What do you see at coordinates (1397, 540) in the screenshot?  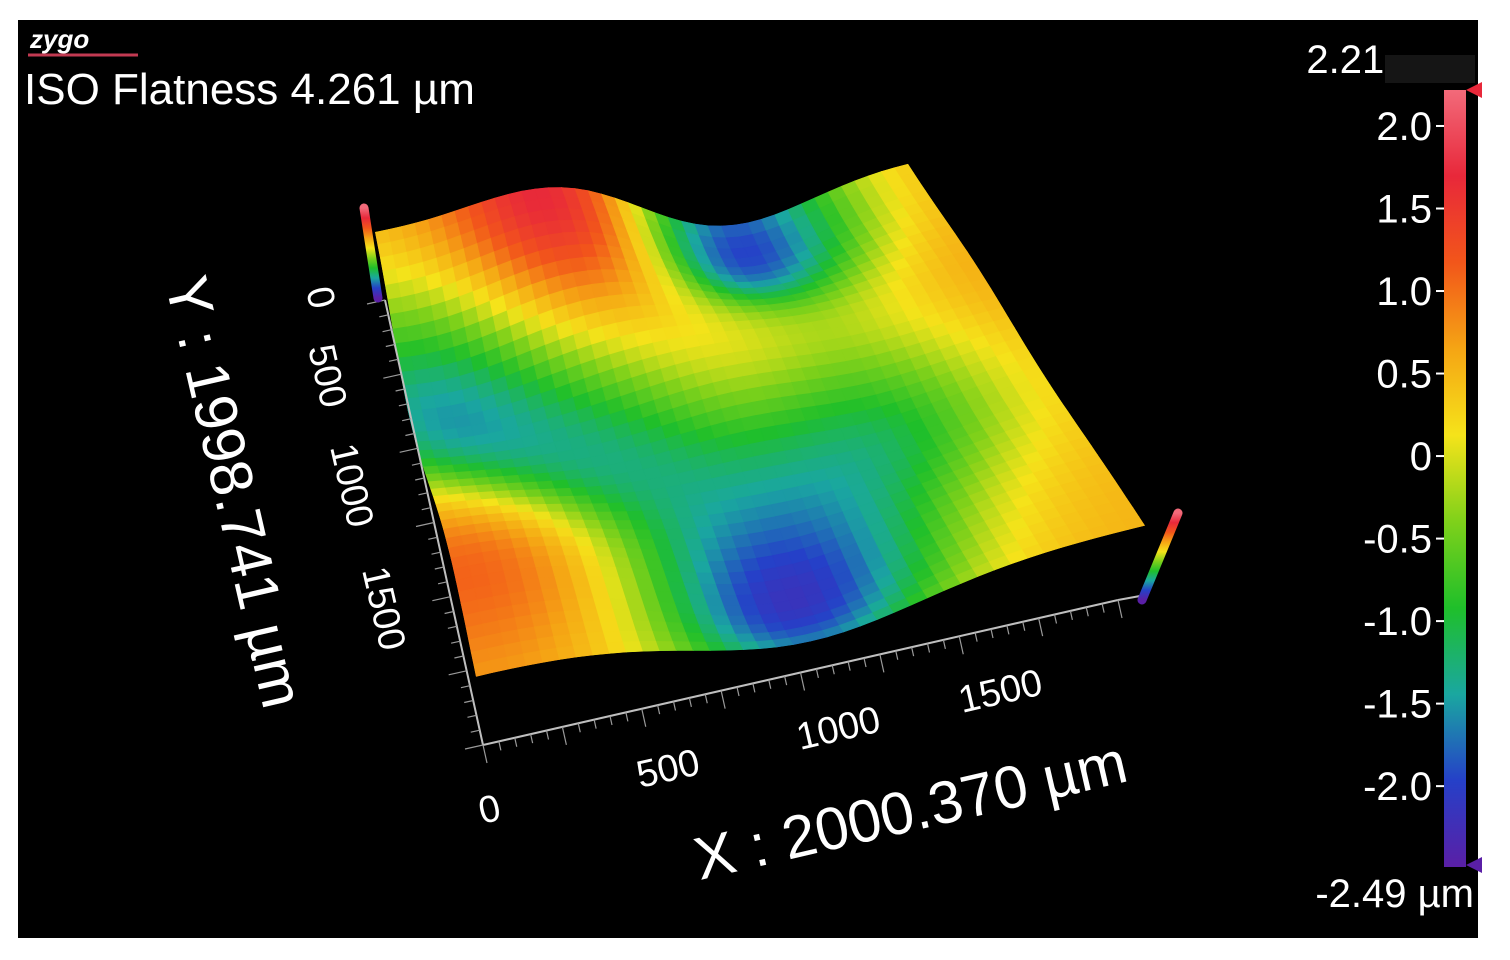 I see `colorbar-tick-label: -0.5` at bounding box center [1397, 540].